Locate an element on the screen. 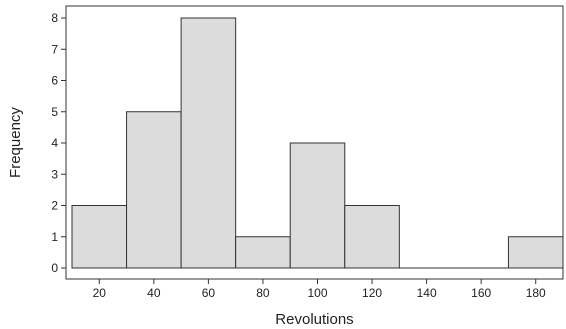  y-tick-label: 1 is located at coordinates (54, 237).